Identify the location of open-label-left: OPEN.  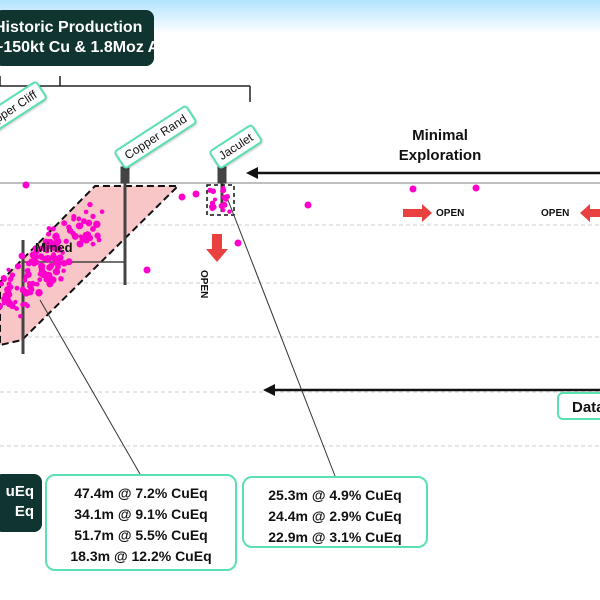
(555, 213).